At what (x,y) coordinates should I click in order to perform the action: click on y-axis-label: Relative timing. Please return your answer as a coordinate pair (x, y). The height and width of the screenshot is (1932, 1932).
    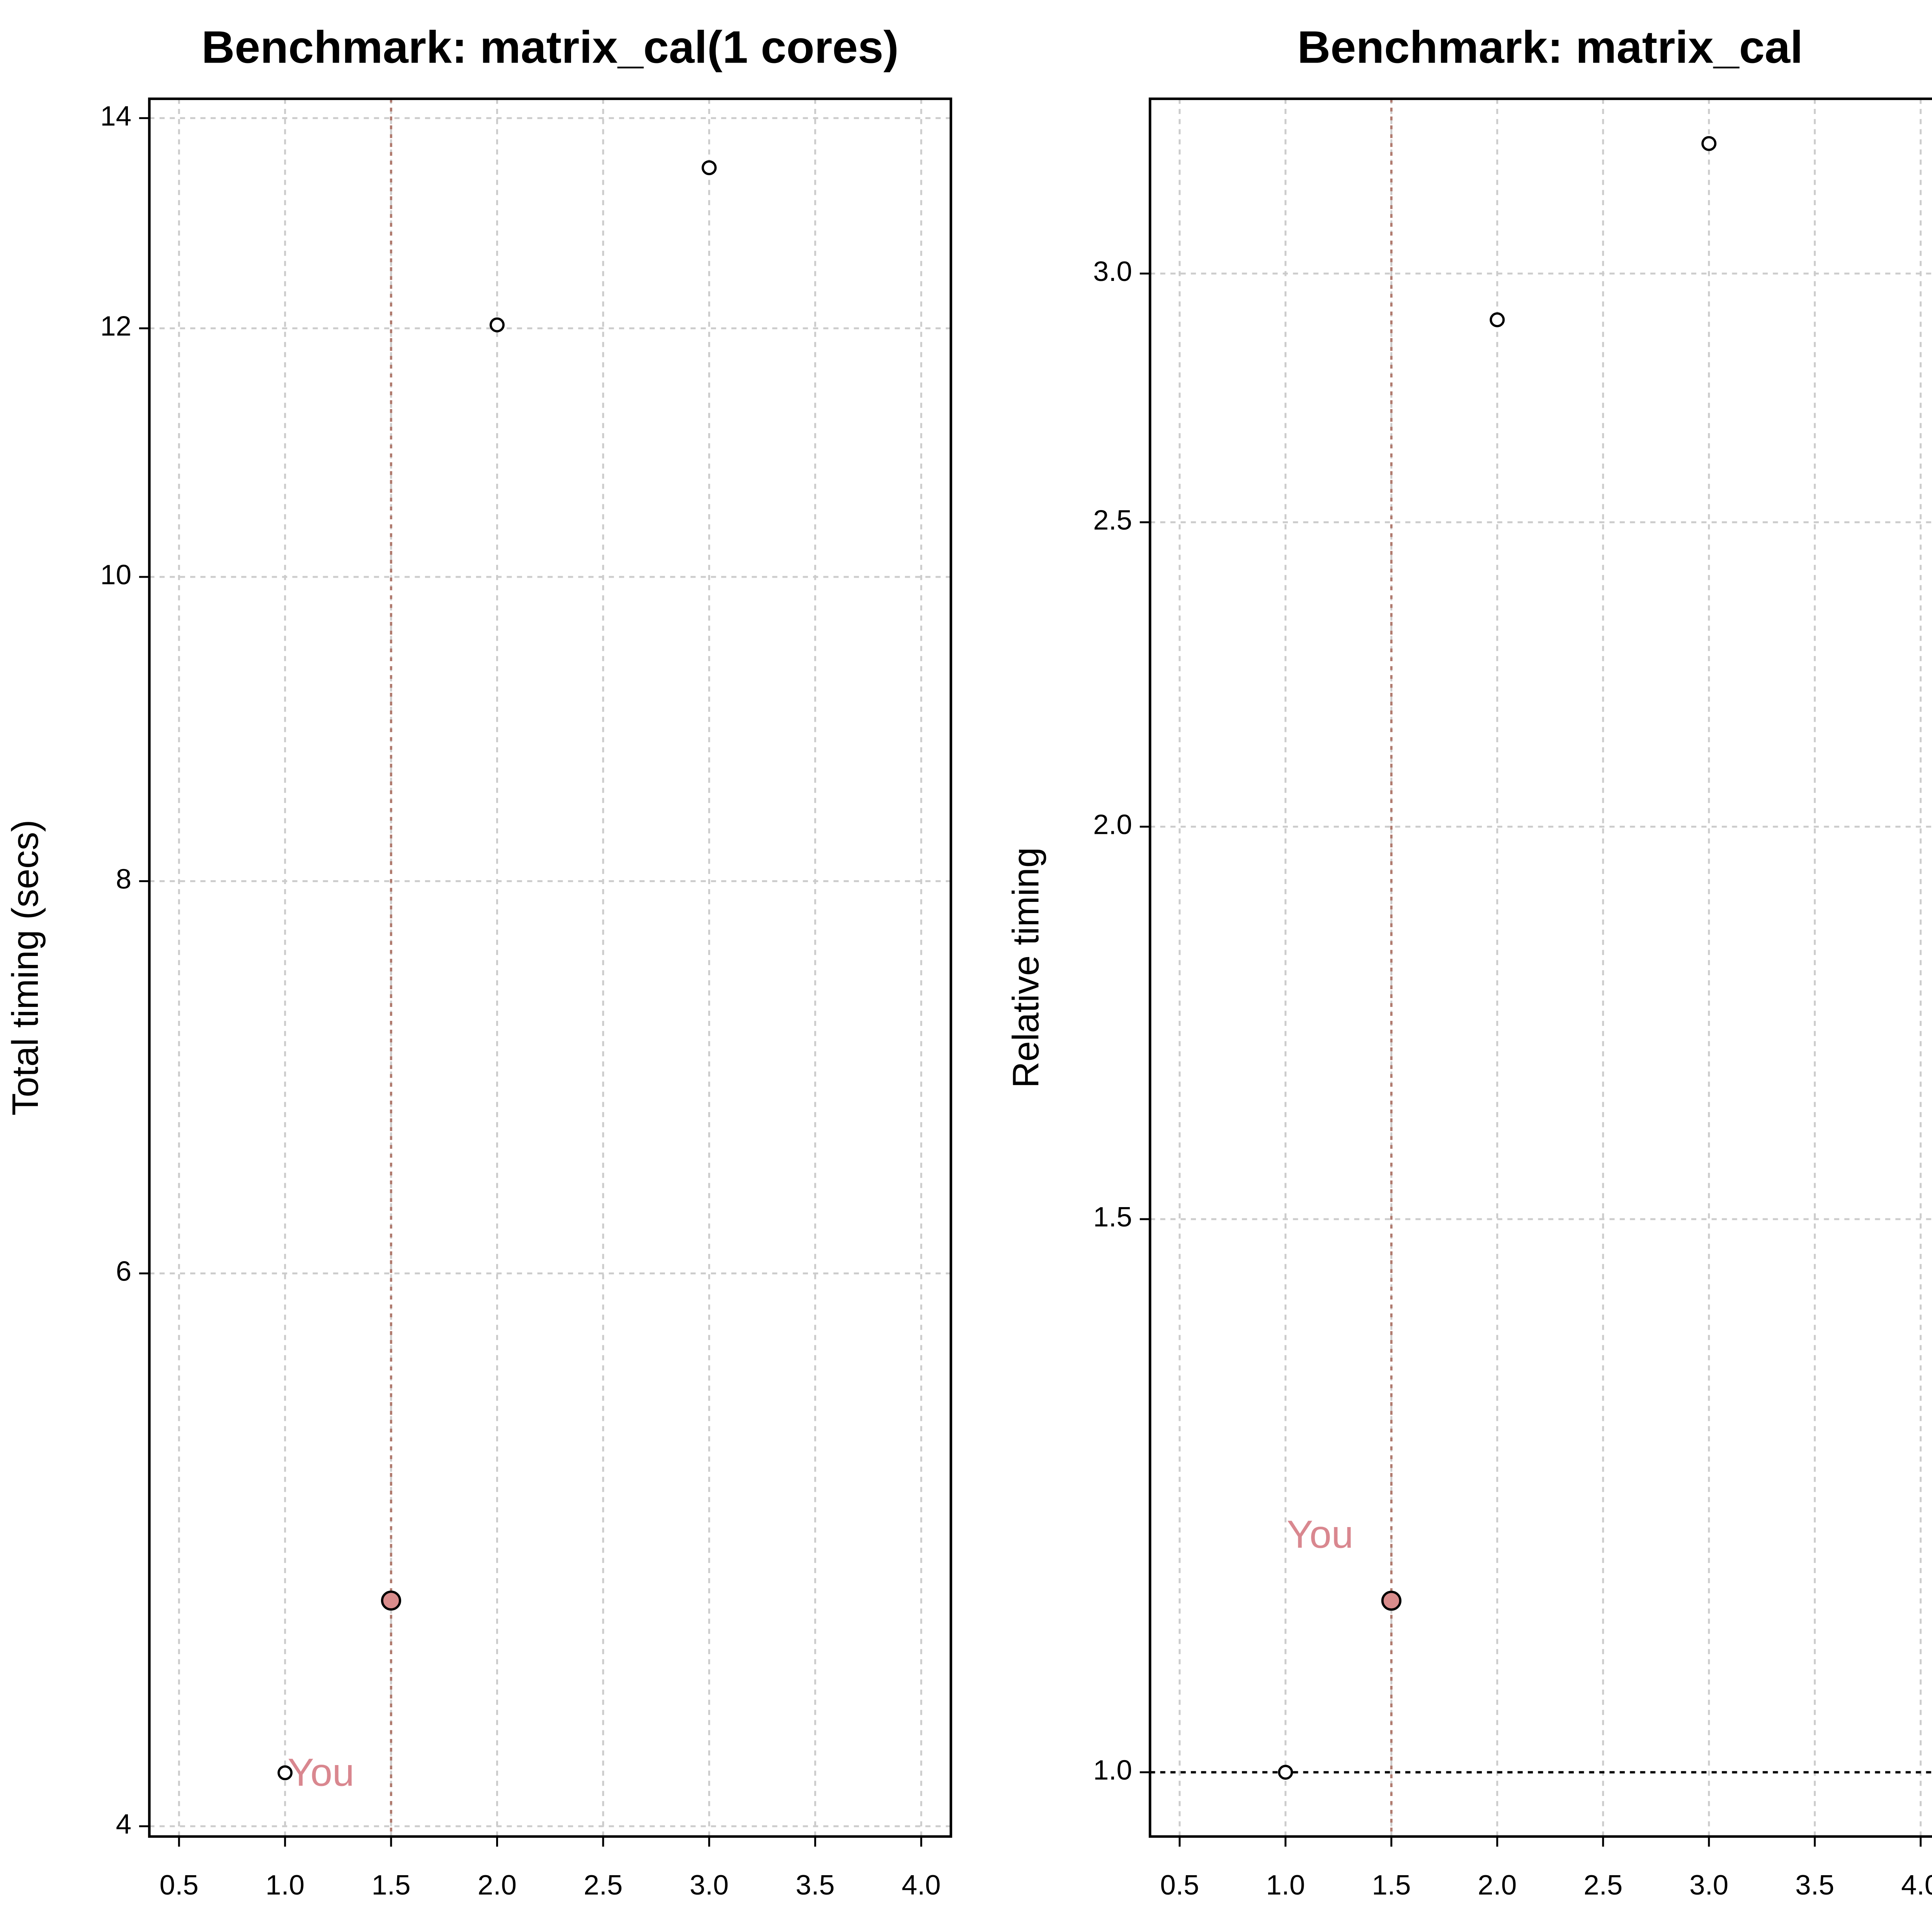
    Looking at the image, I should click on (1026, 968).